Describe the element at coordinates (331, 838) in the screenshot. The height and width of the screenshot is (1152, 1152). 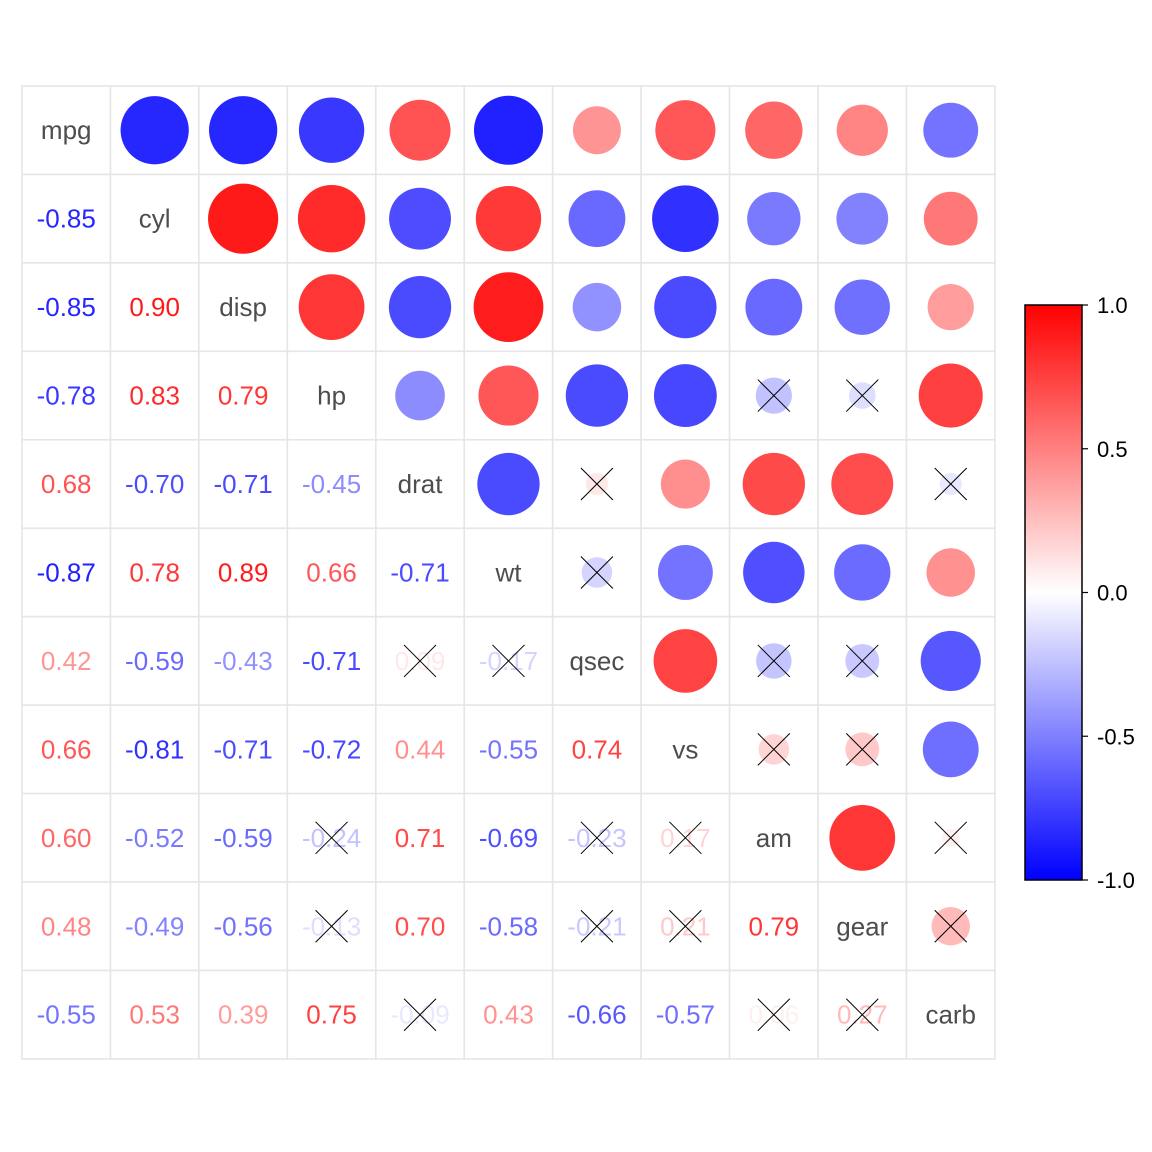
I see `insignificant-cross-am-hp` at that location.